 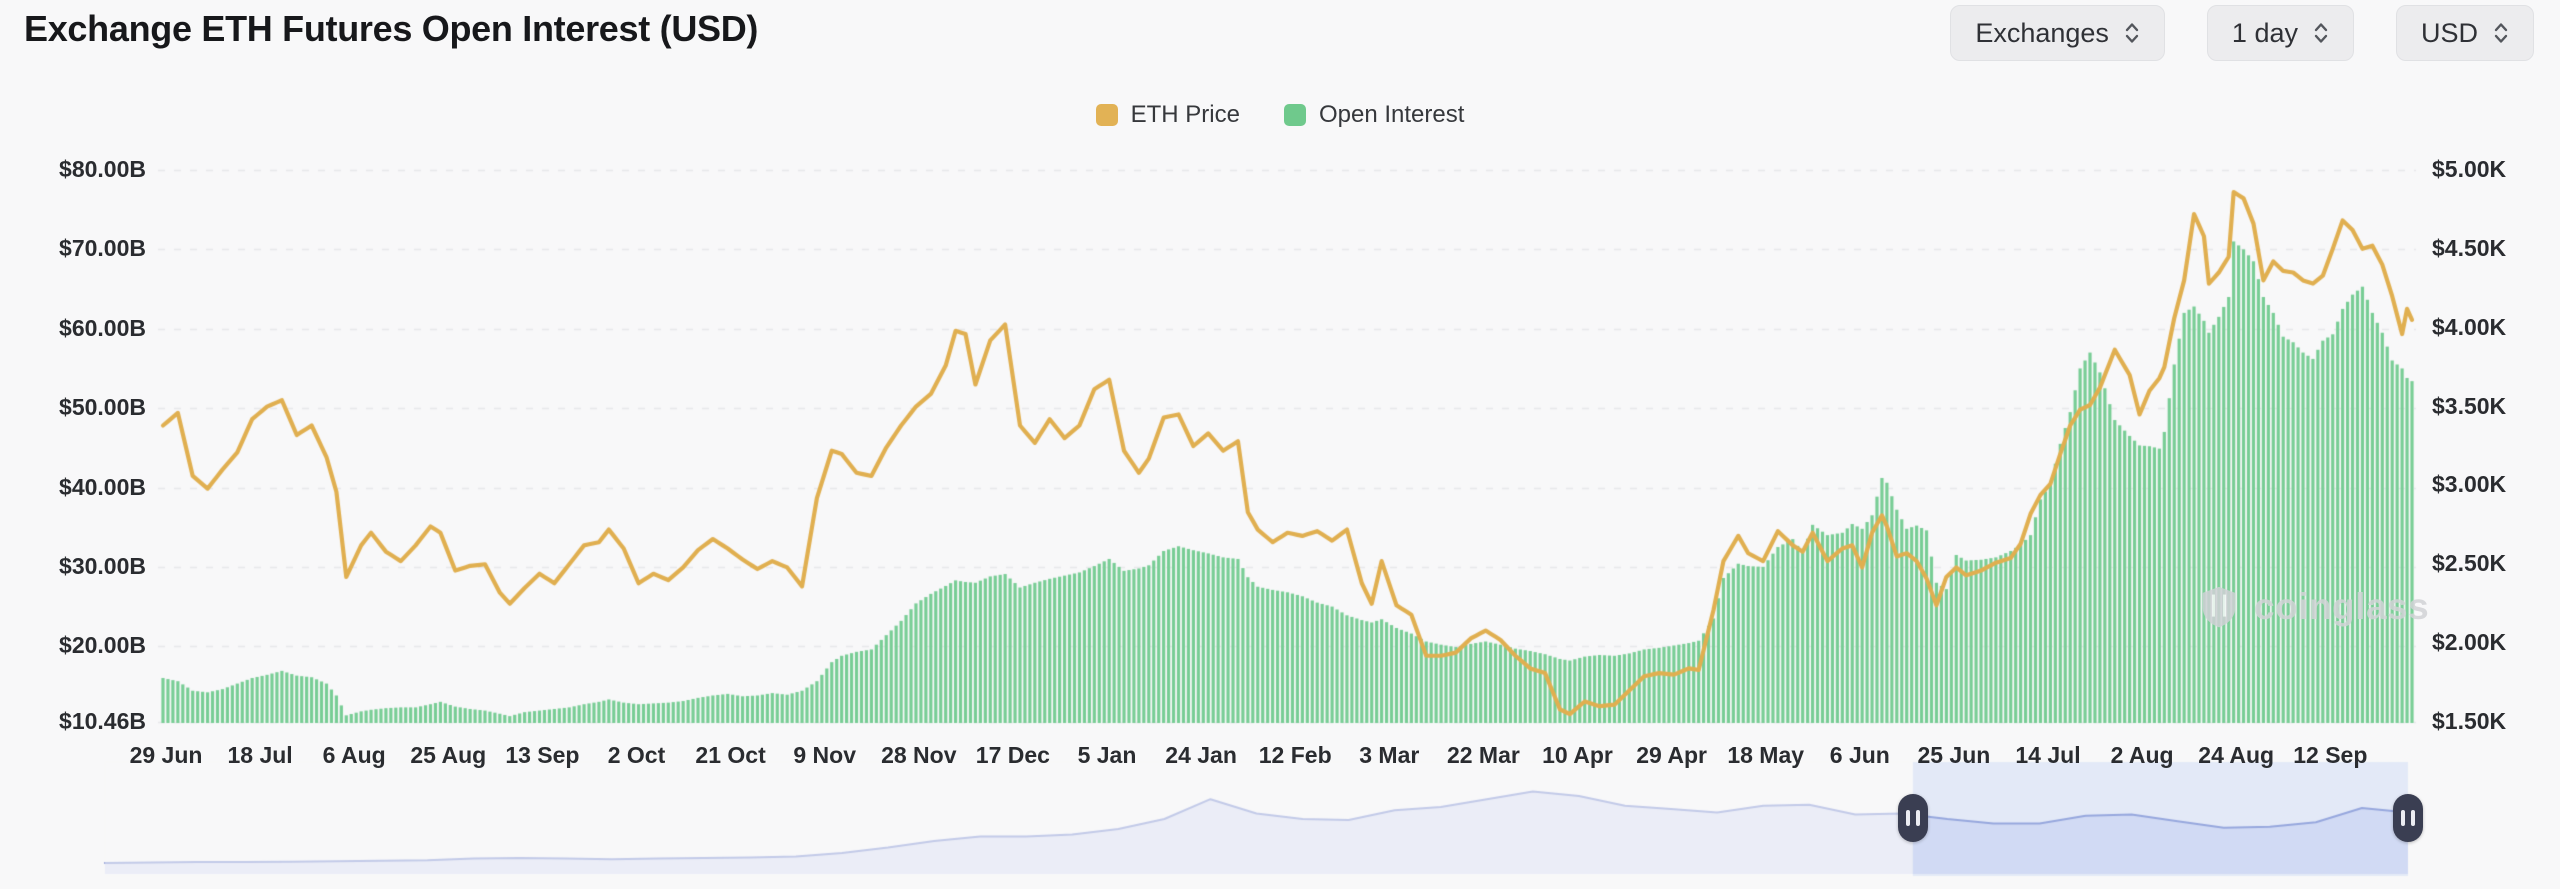 I want to click on x-axis-tick: 24 Jan, so click(x=1201, y=755).